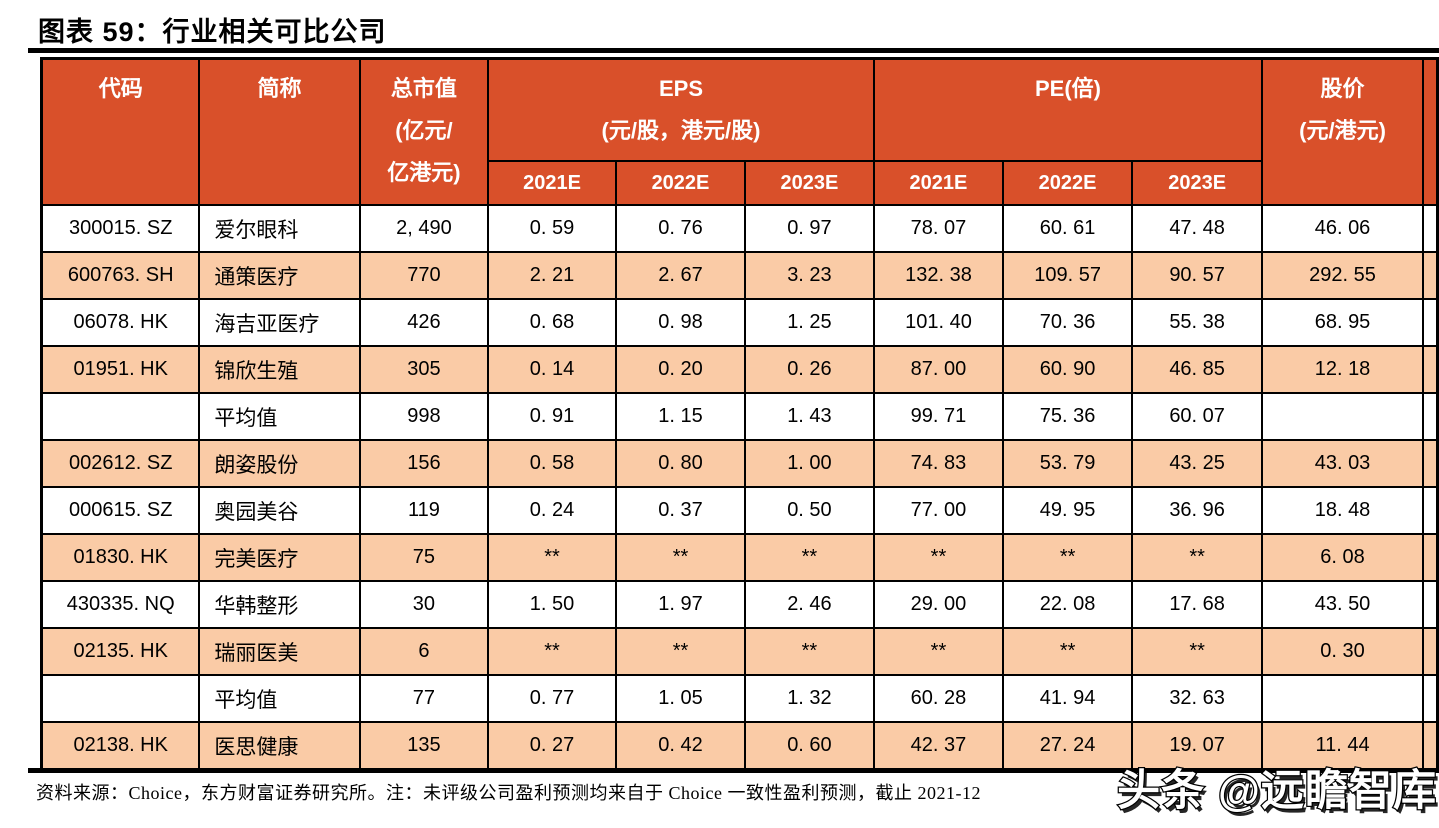  I want to click on code-cell: 01830. HK, so click(120, 557).